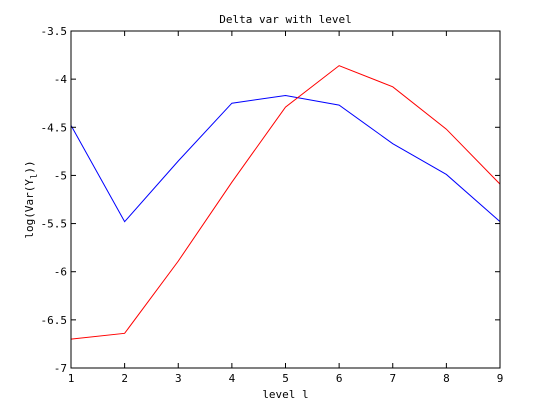  Describe the element at coordinates (124, 378) in the screenshot. I see `x-tick-label: 2` at that location.